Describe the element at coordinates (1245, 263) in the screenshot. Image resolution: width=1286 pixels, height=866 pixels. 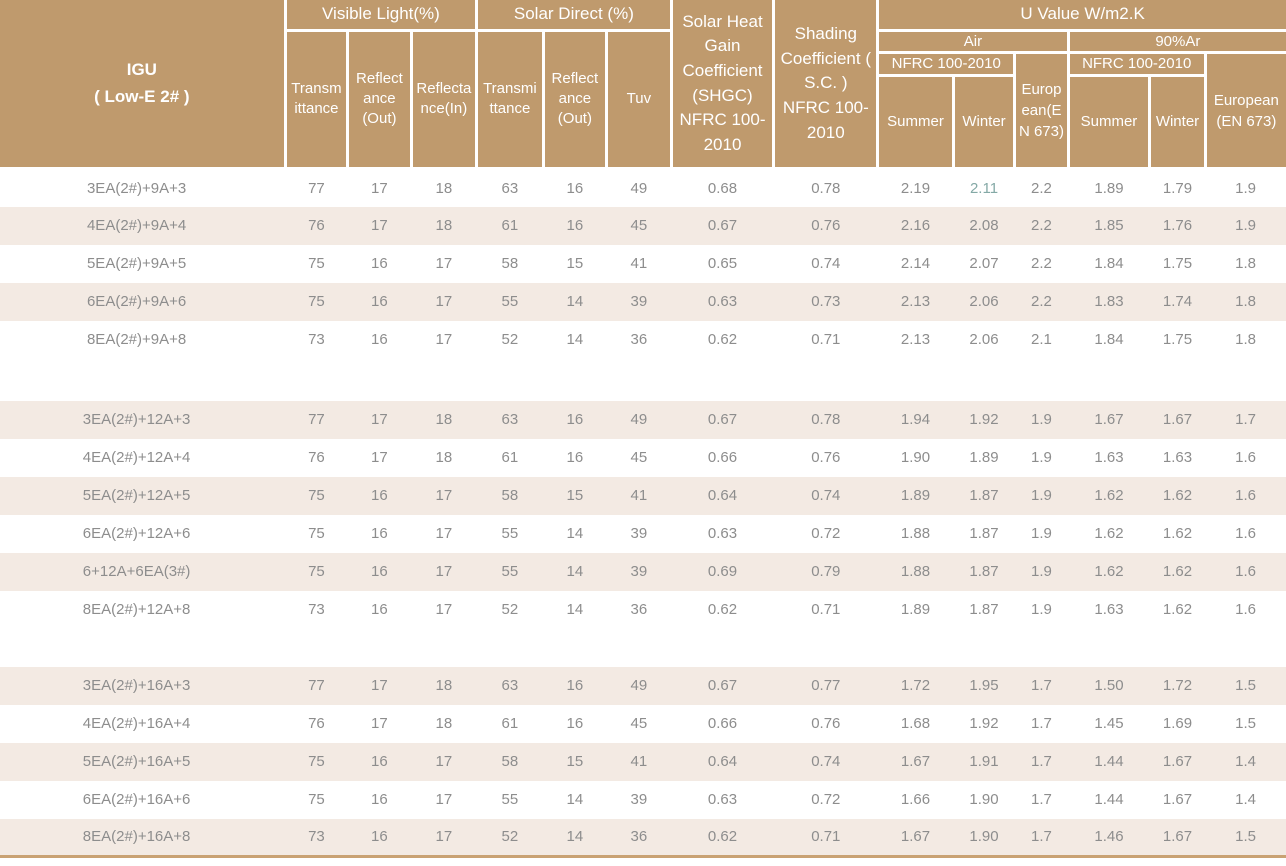
I see `value-cell: 1.8` at that location.